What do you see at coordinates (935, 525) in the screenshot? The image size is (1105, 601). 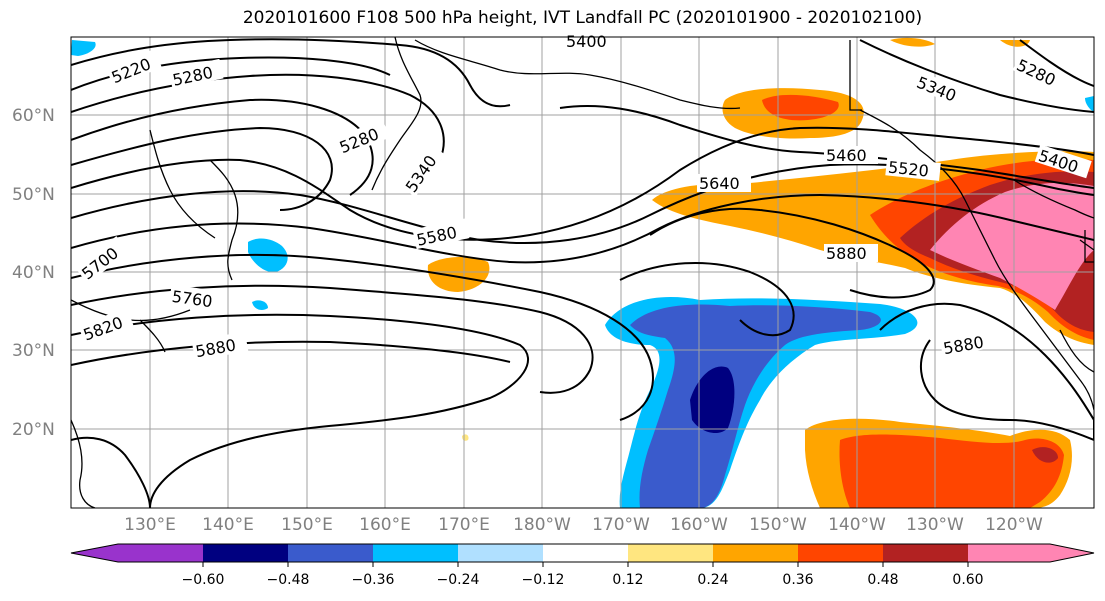 I see `lon-label: 130°W` at bounding box center [935, 525].